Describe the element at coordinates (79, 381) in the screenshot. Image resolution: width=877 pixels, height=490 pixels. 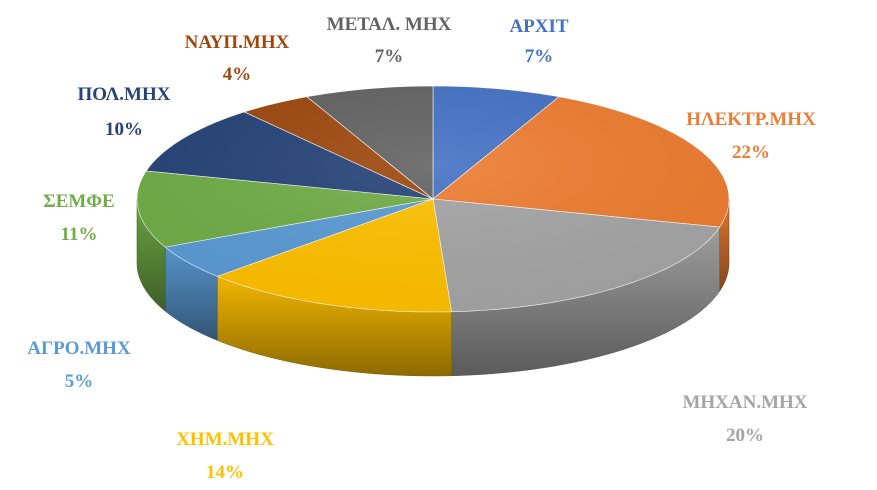
I see `slice-value-αγρο-μηχ: 5%` at that location.